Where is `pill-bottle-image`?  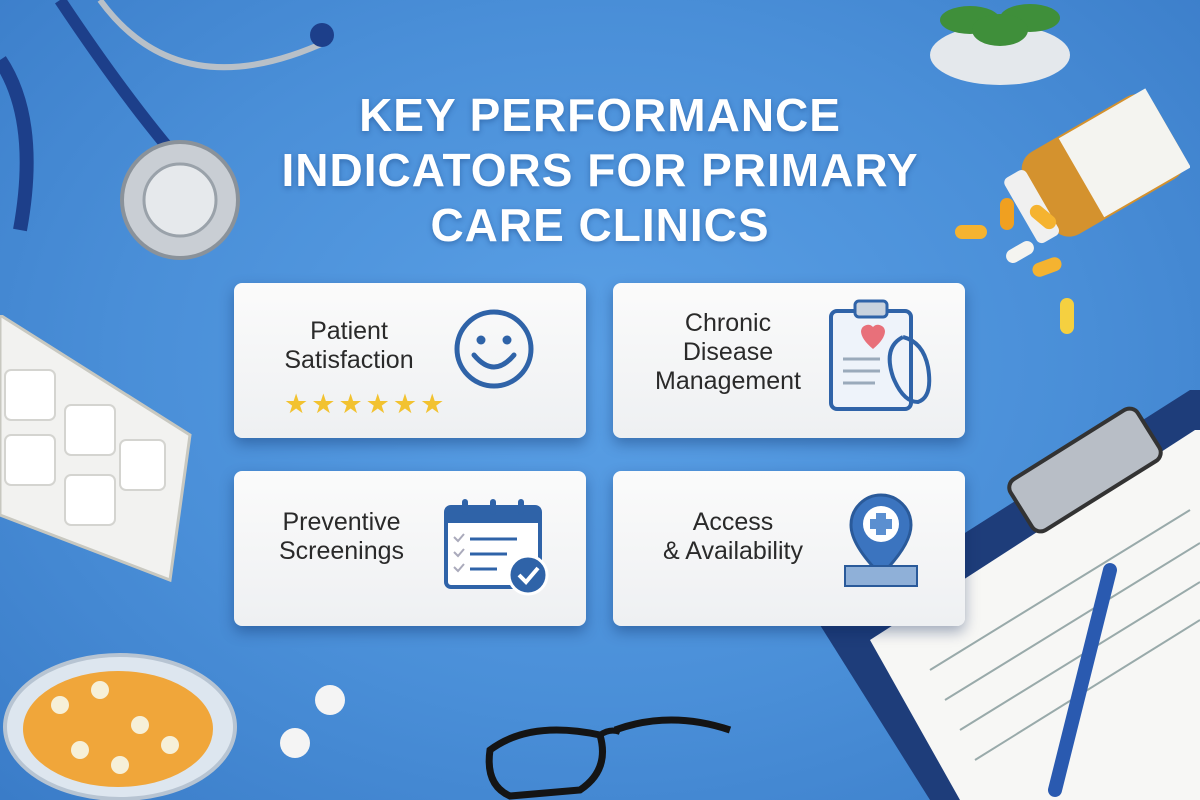
pill-bottle-image is located at coordinates (1072, 211).